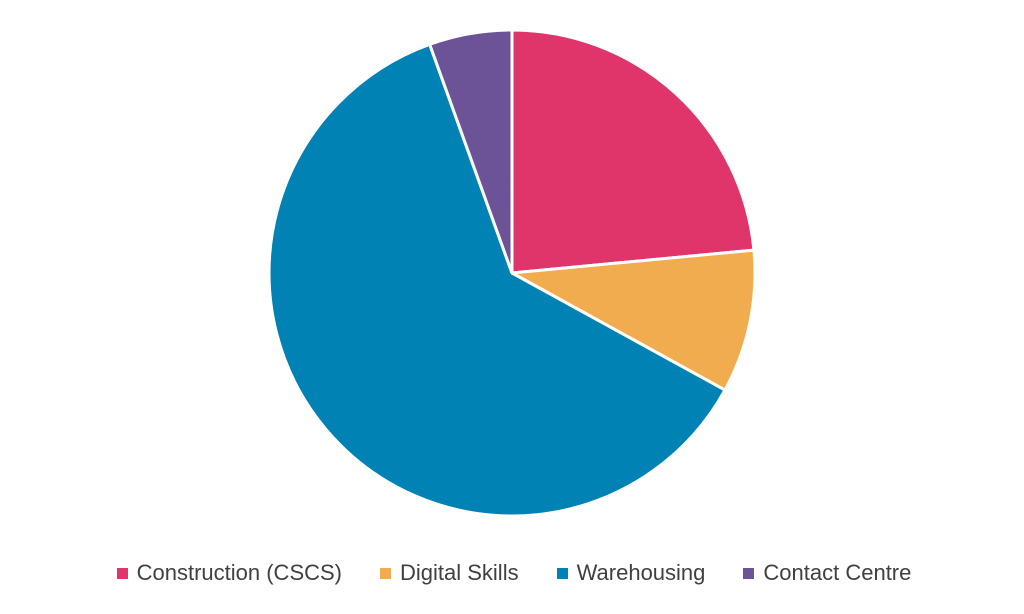 This screenshot has height=614, width=1024. I want to click on legend-item-construction-cscs: Construction (CSCS), so click(229, 573).